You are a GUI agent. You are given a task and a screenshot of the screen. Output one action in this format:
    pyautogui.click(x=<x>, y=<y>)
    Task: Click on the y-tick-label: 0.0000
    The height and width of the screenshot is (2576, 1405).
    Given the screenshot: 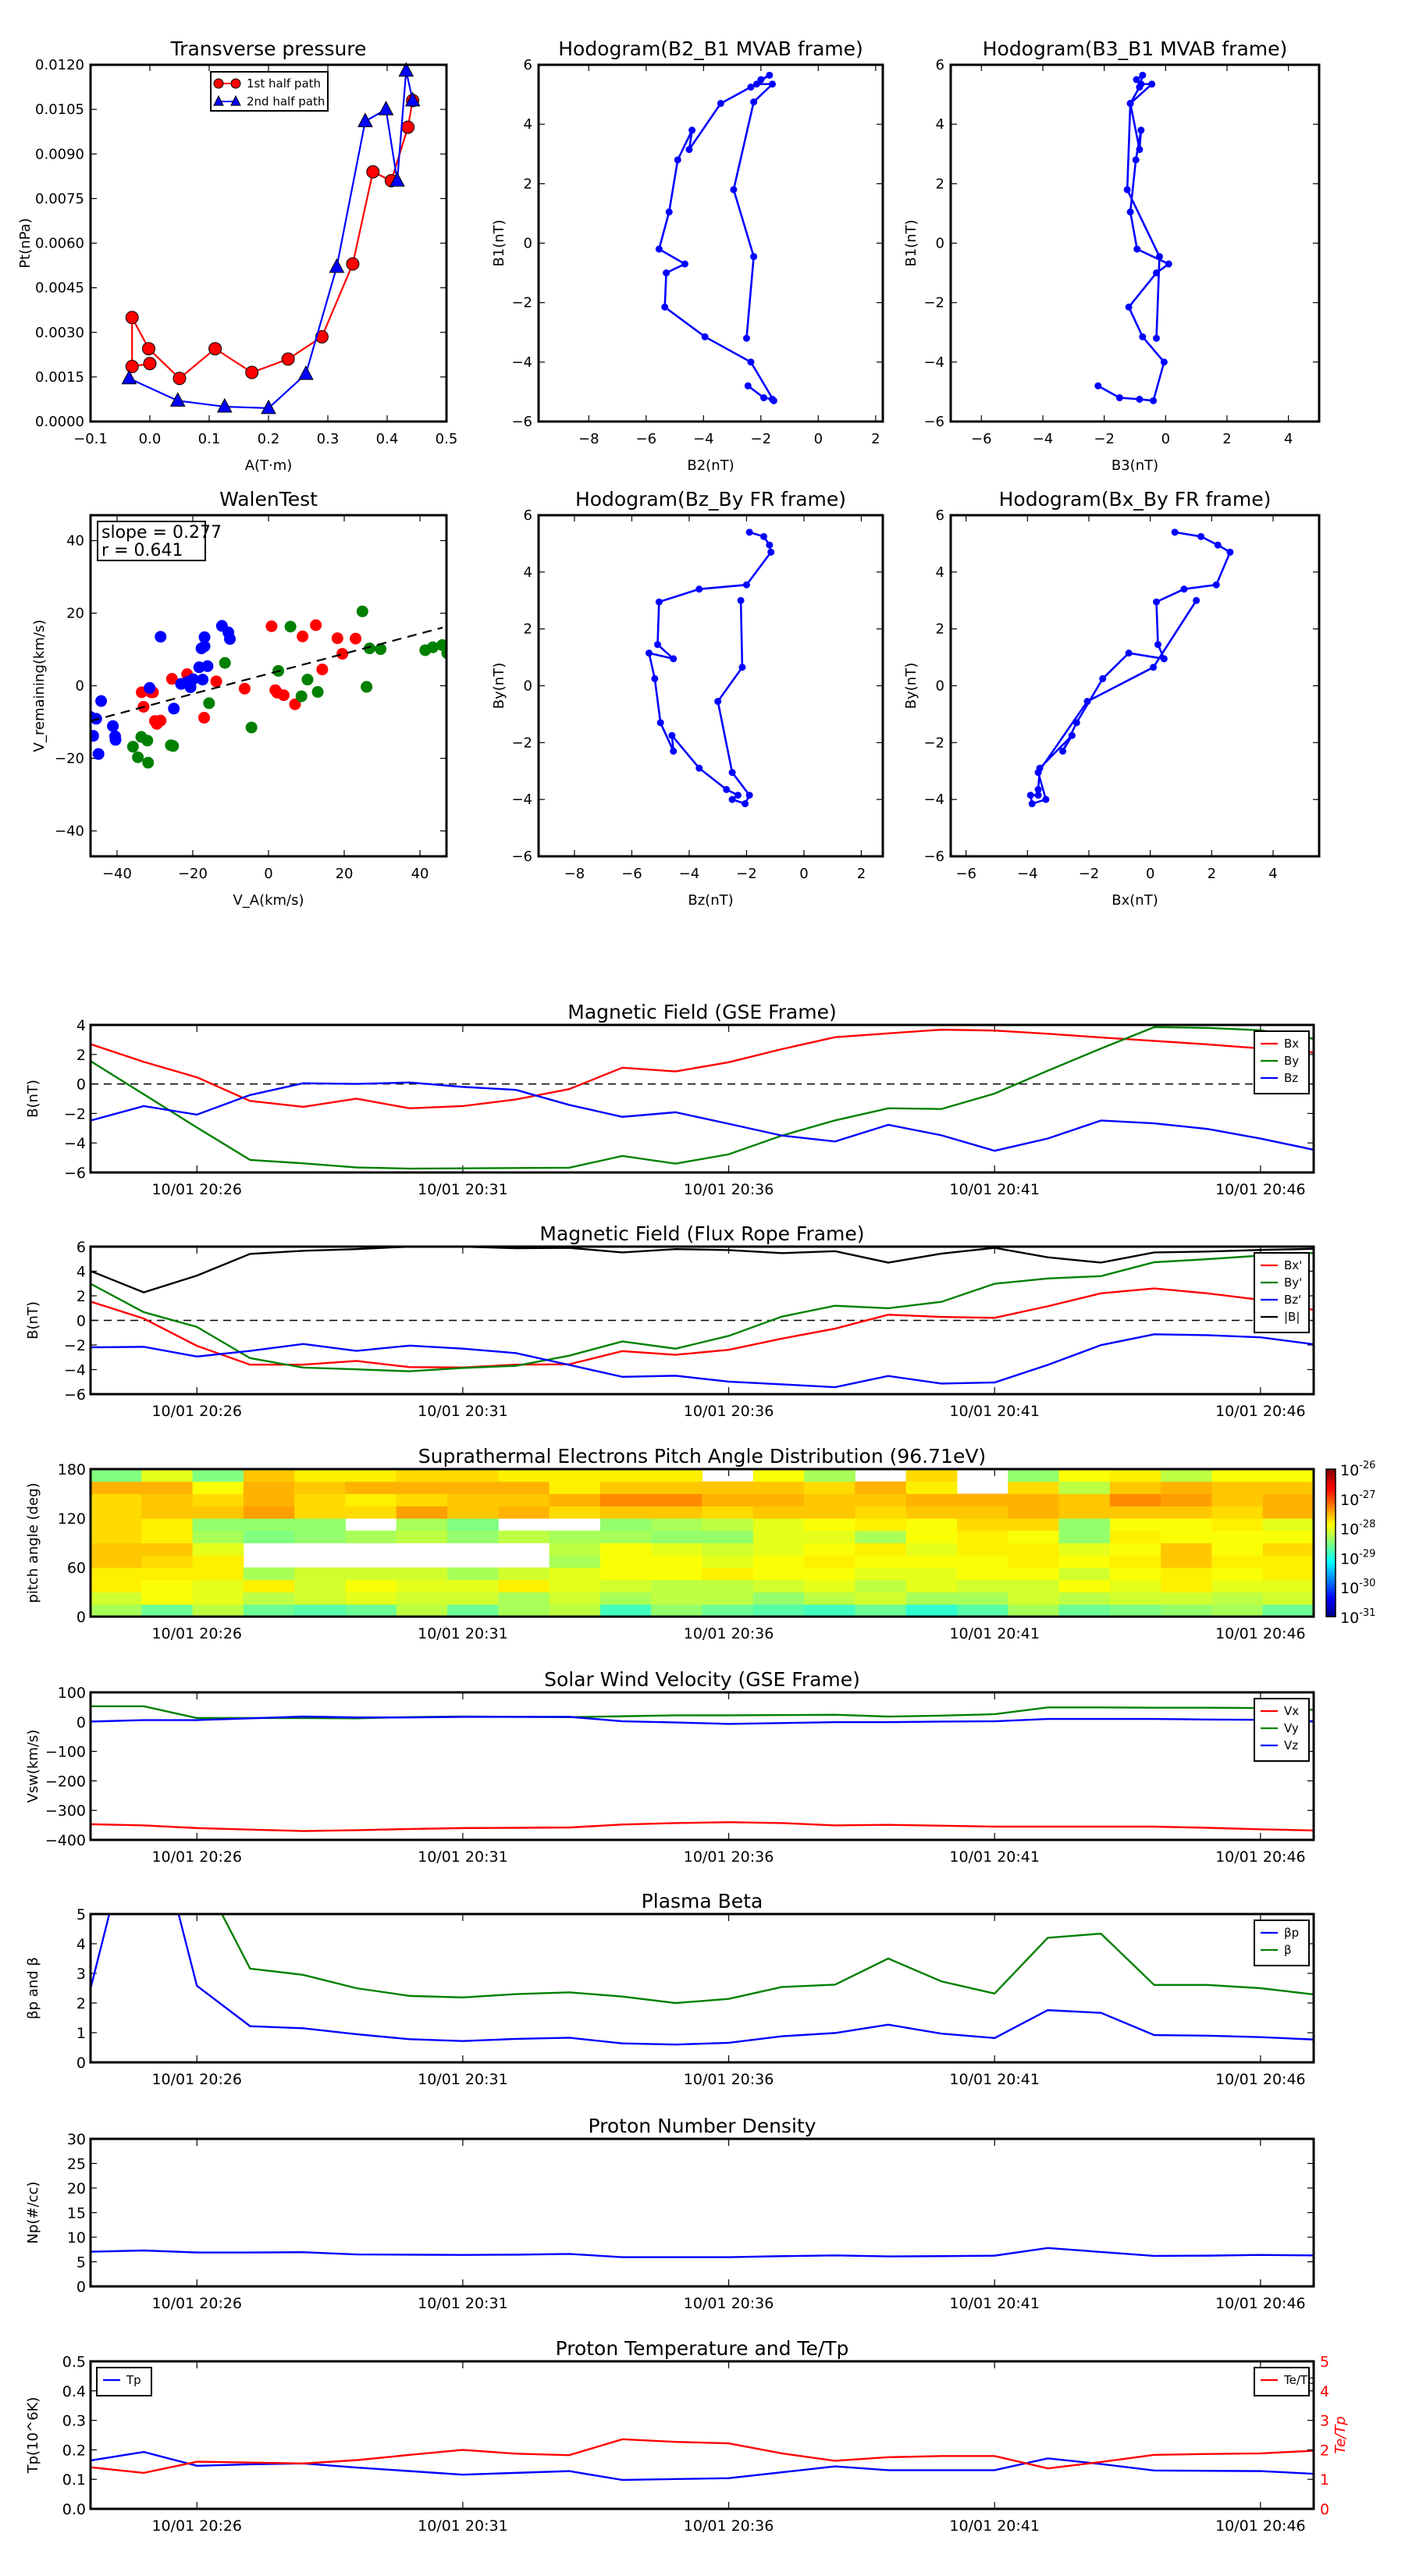 What is the action you would take?
    pyautogui.click(x=60, y=422)
    